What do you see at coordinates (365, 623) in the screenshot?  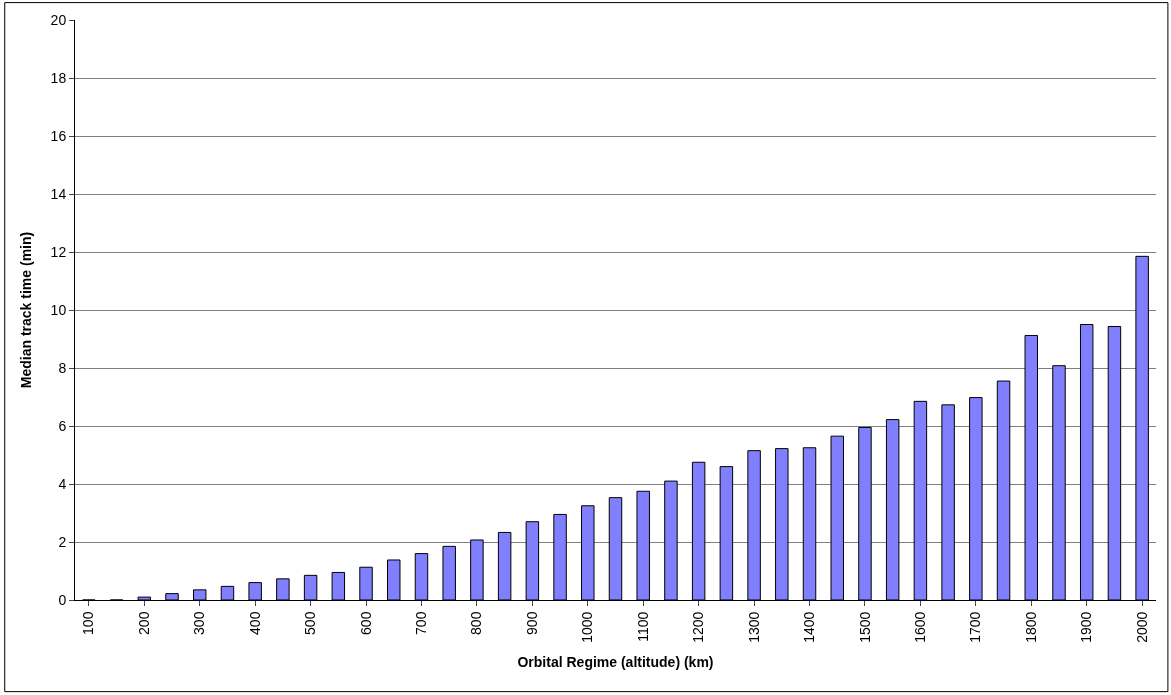 I see `x-tick-label: 600` at bounding box center [365, 623].